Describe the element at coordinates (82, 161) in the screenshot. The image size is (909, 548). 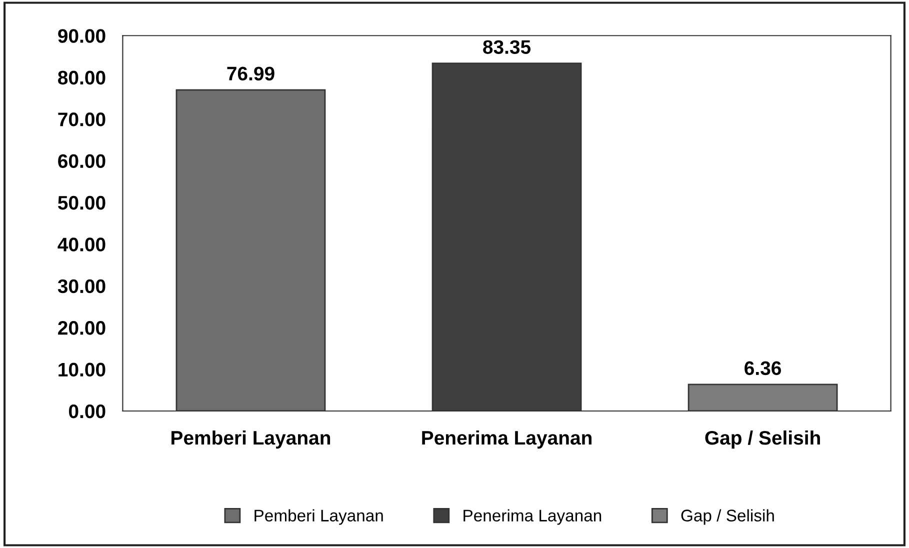
I see `y-tick-label: 60.00` at that location.